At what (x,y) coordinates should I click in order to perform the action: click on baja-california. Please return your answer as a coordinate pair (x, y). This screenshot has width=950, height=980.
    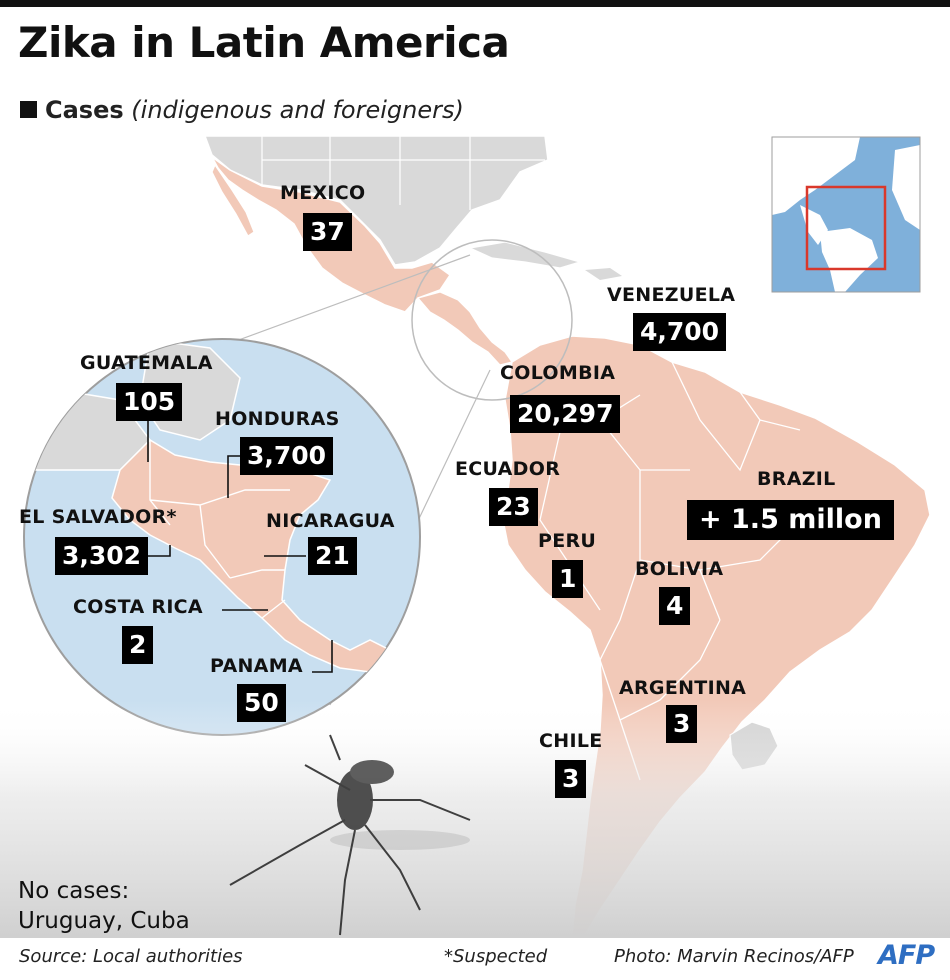
    Looking at the image, I should click on (233, 200).